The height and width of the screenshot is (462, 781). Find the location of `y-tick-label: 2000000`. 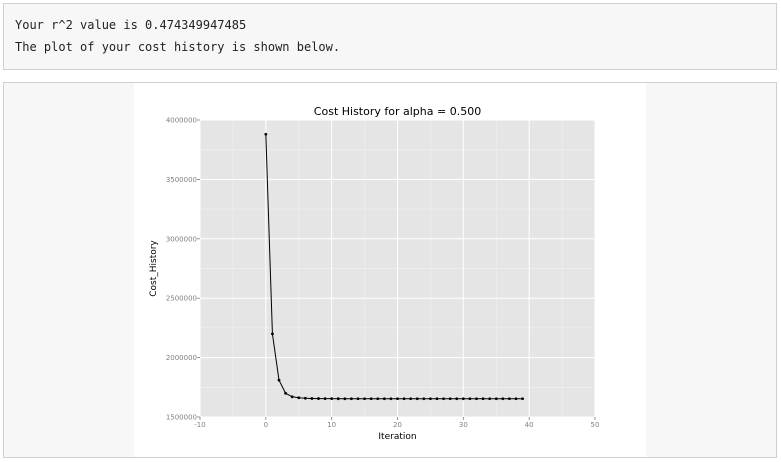

y-tick-label: 2000000 is located at coordinates (181, 358).